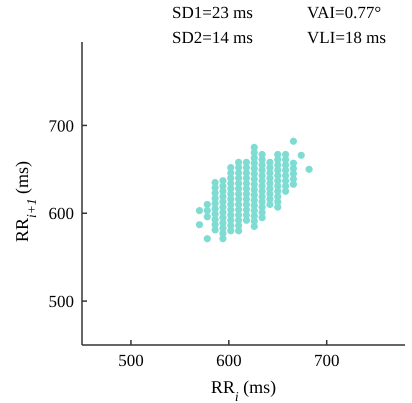 This screenshot has width=412, height=403. Describe the element at coordinates (229, 360) in the screenshot. I see `x-tick-label: 600` at that location.